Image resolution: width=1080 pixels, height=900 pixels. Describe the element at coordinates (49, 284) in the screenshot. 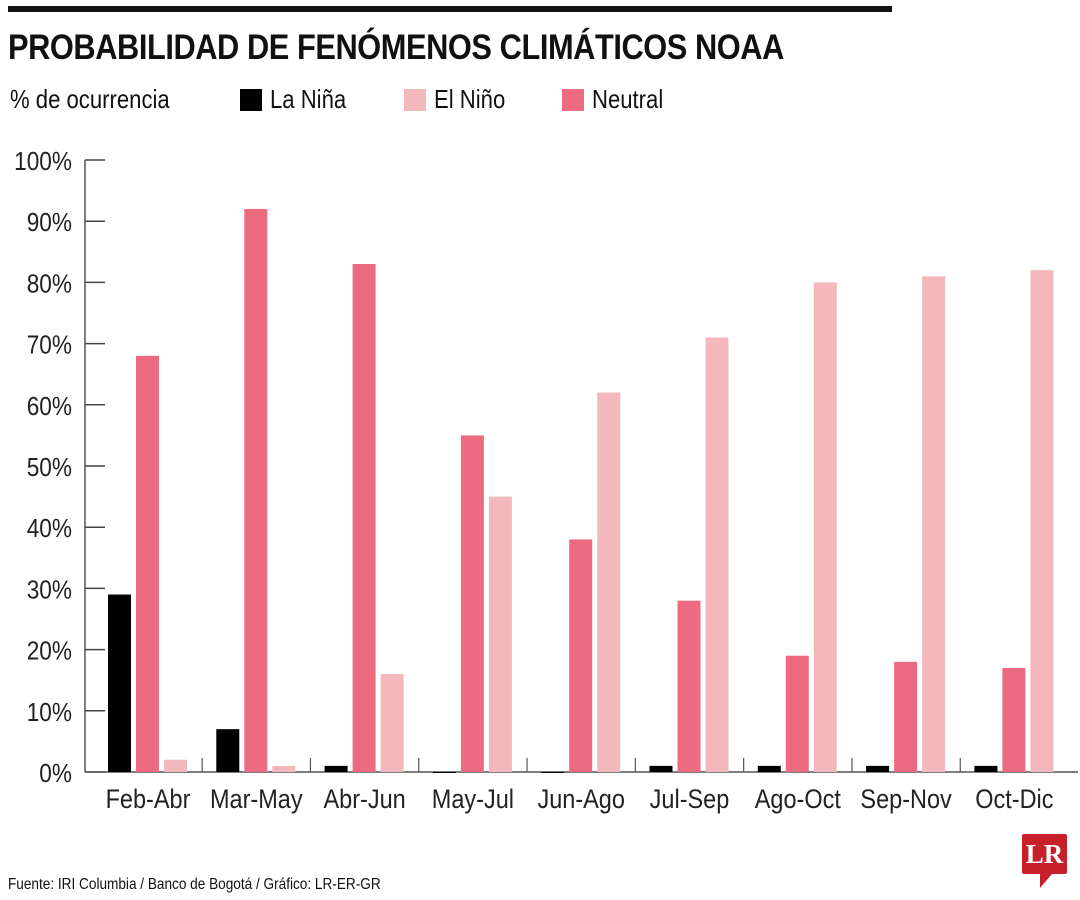

I see `y-tick-label: 80%` at that location.